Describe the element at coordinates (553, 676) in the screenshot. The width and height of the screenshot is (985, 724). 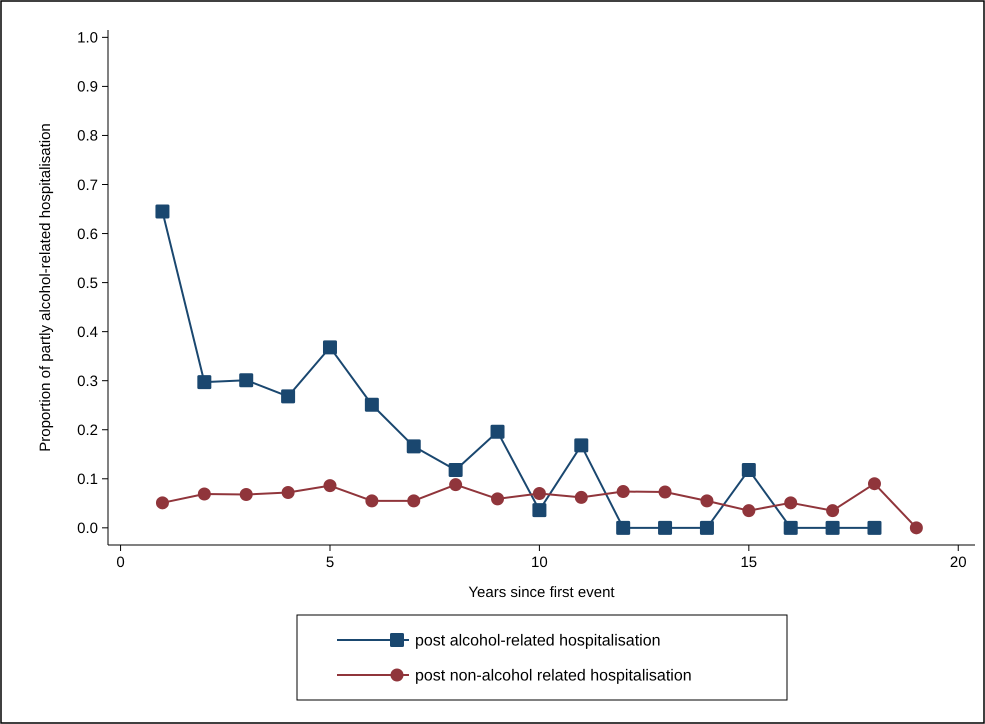
I see `legend-label: post non-alcohol related hospitalisation` at that location.